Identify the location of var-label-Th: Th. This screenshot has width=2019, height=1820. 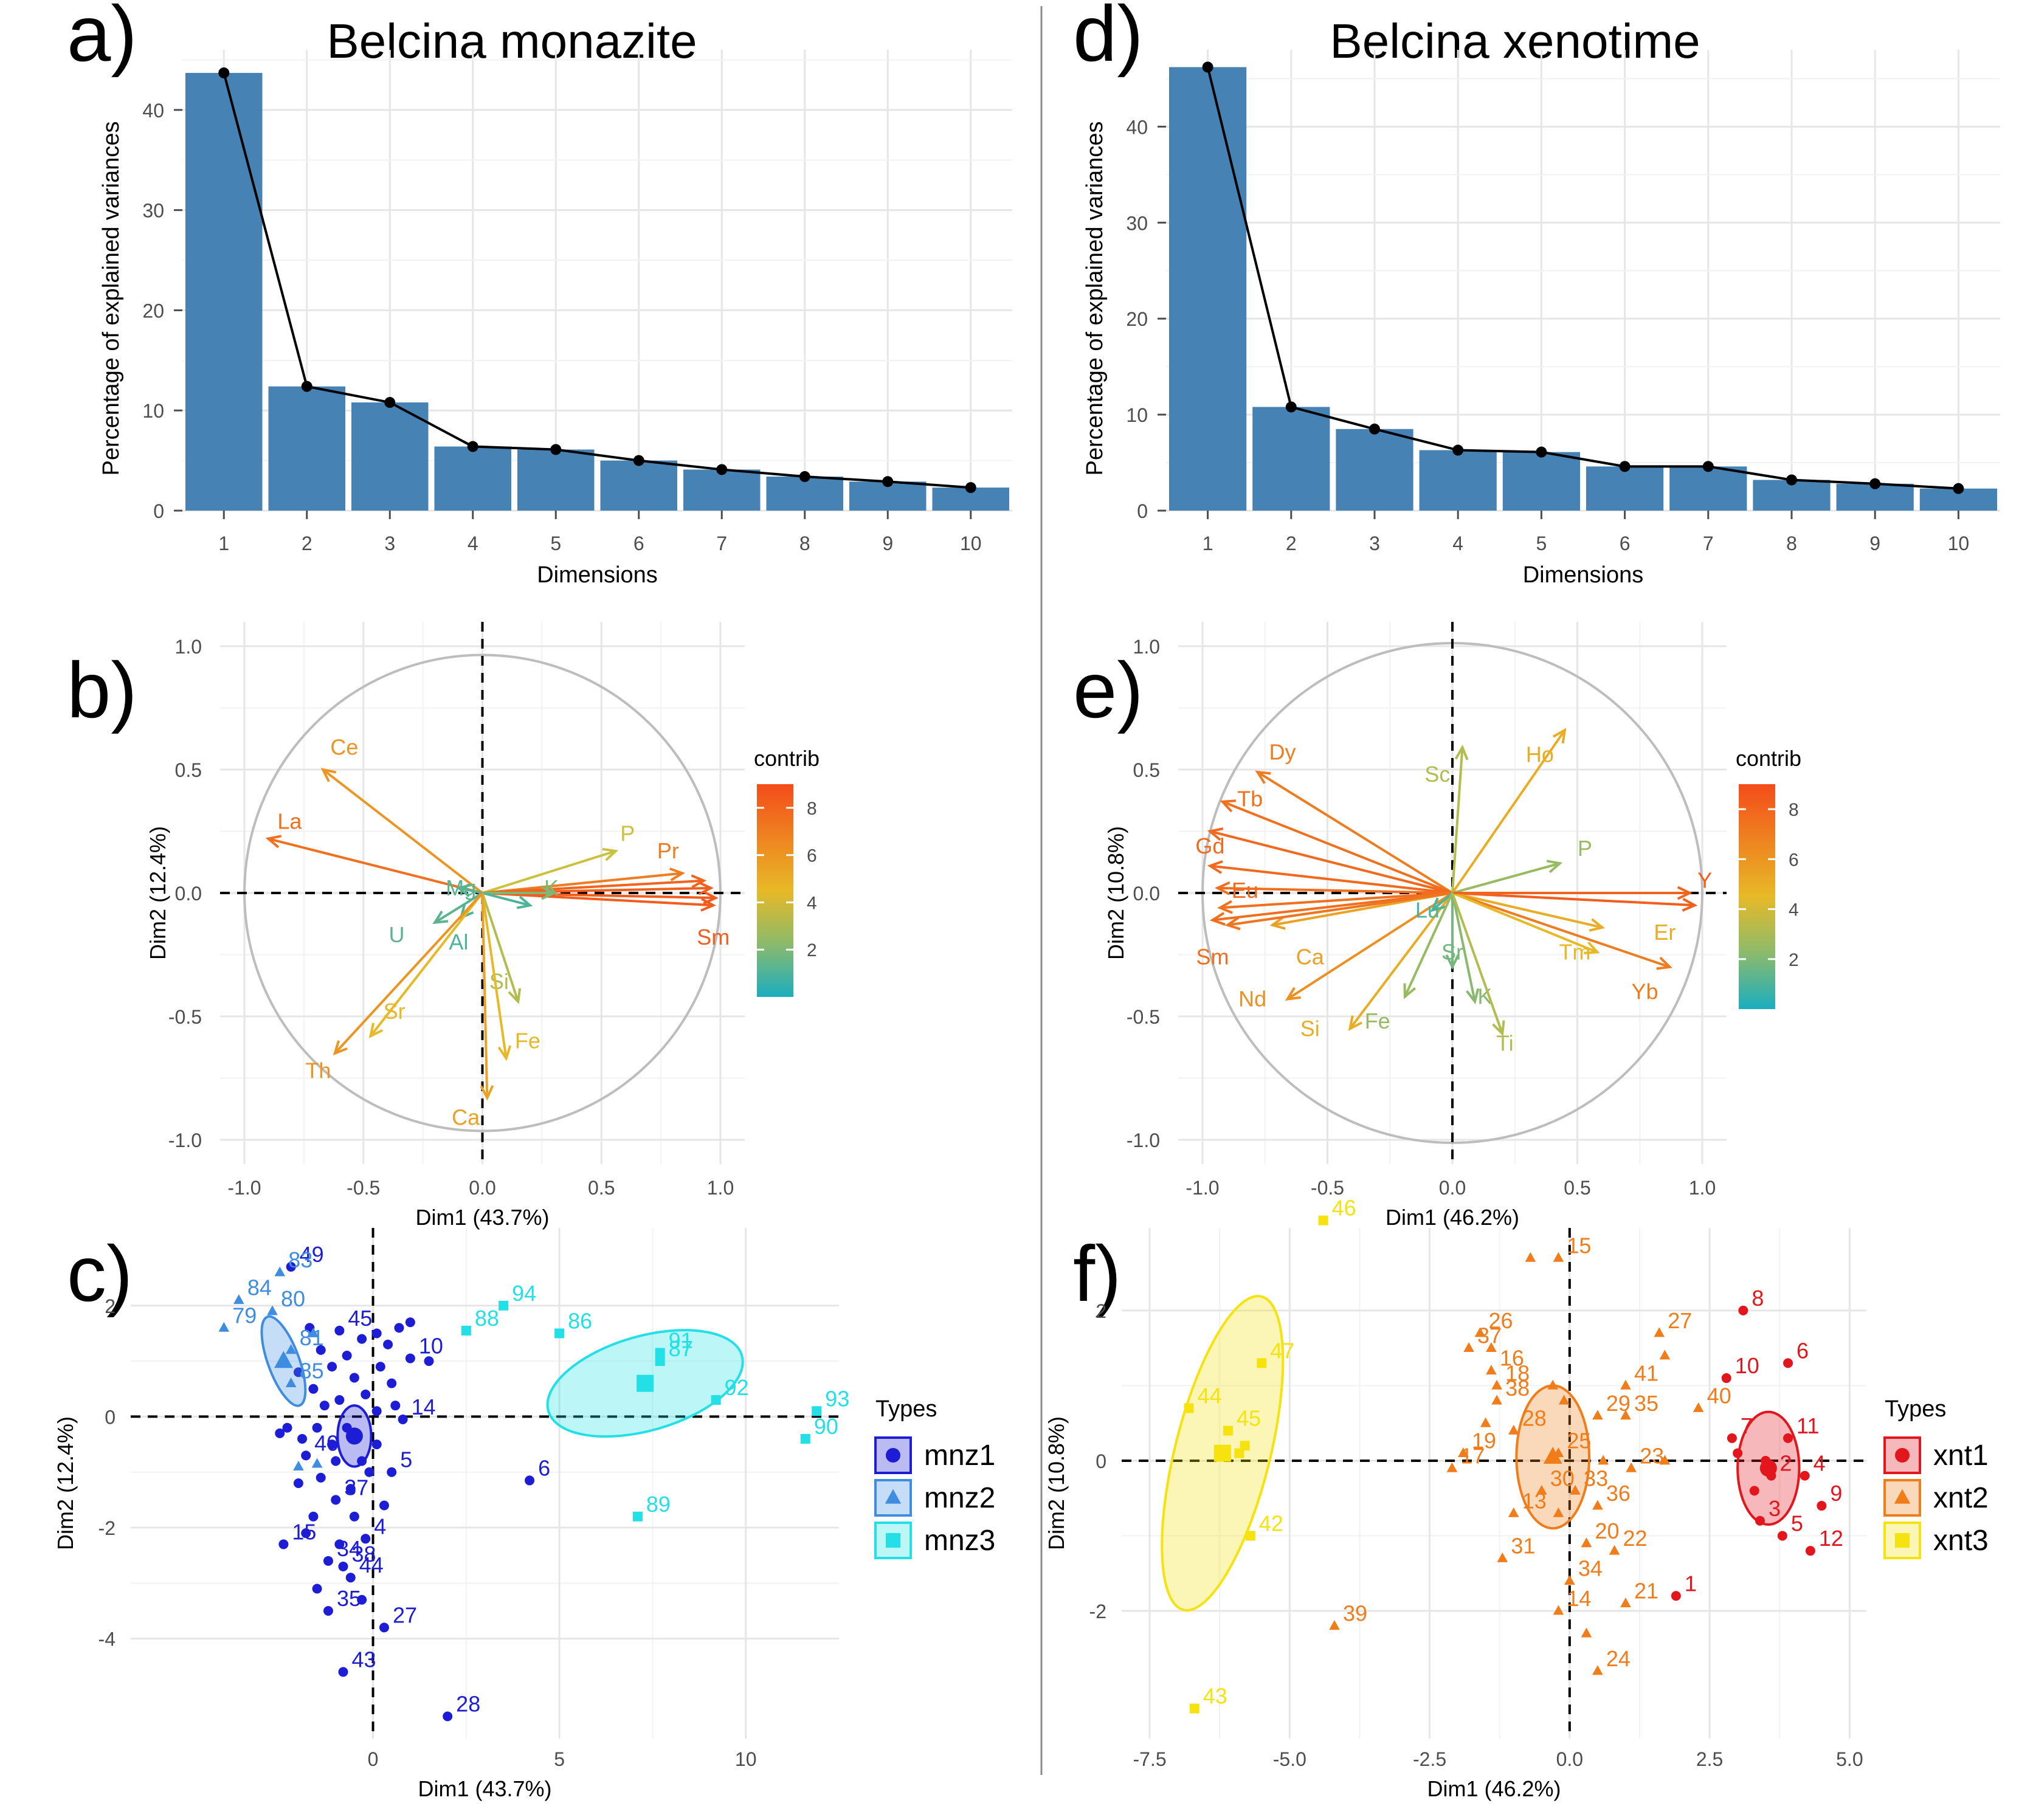
(318, 1070).